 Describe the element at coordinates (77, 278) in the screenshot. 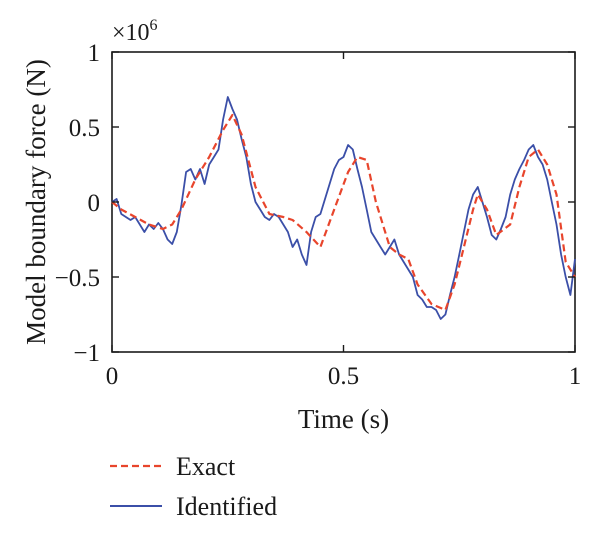

I see `y-tick-label: −0.5` at that location.